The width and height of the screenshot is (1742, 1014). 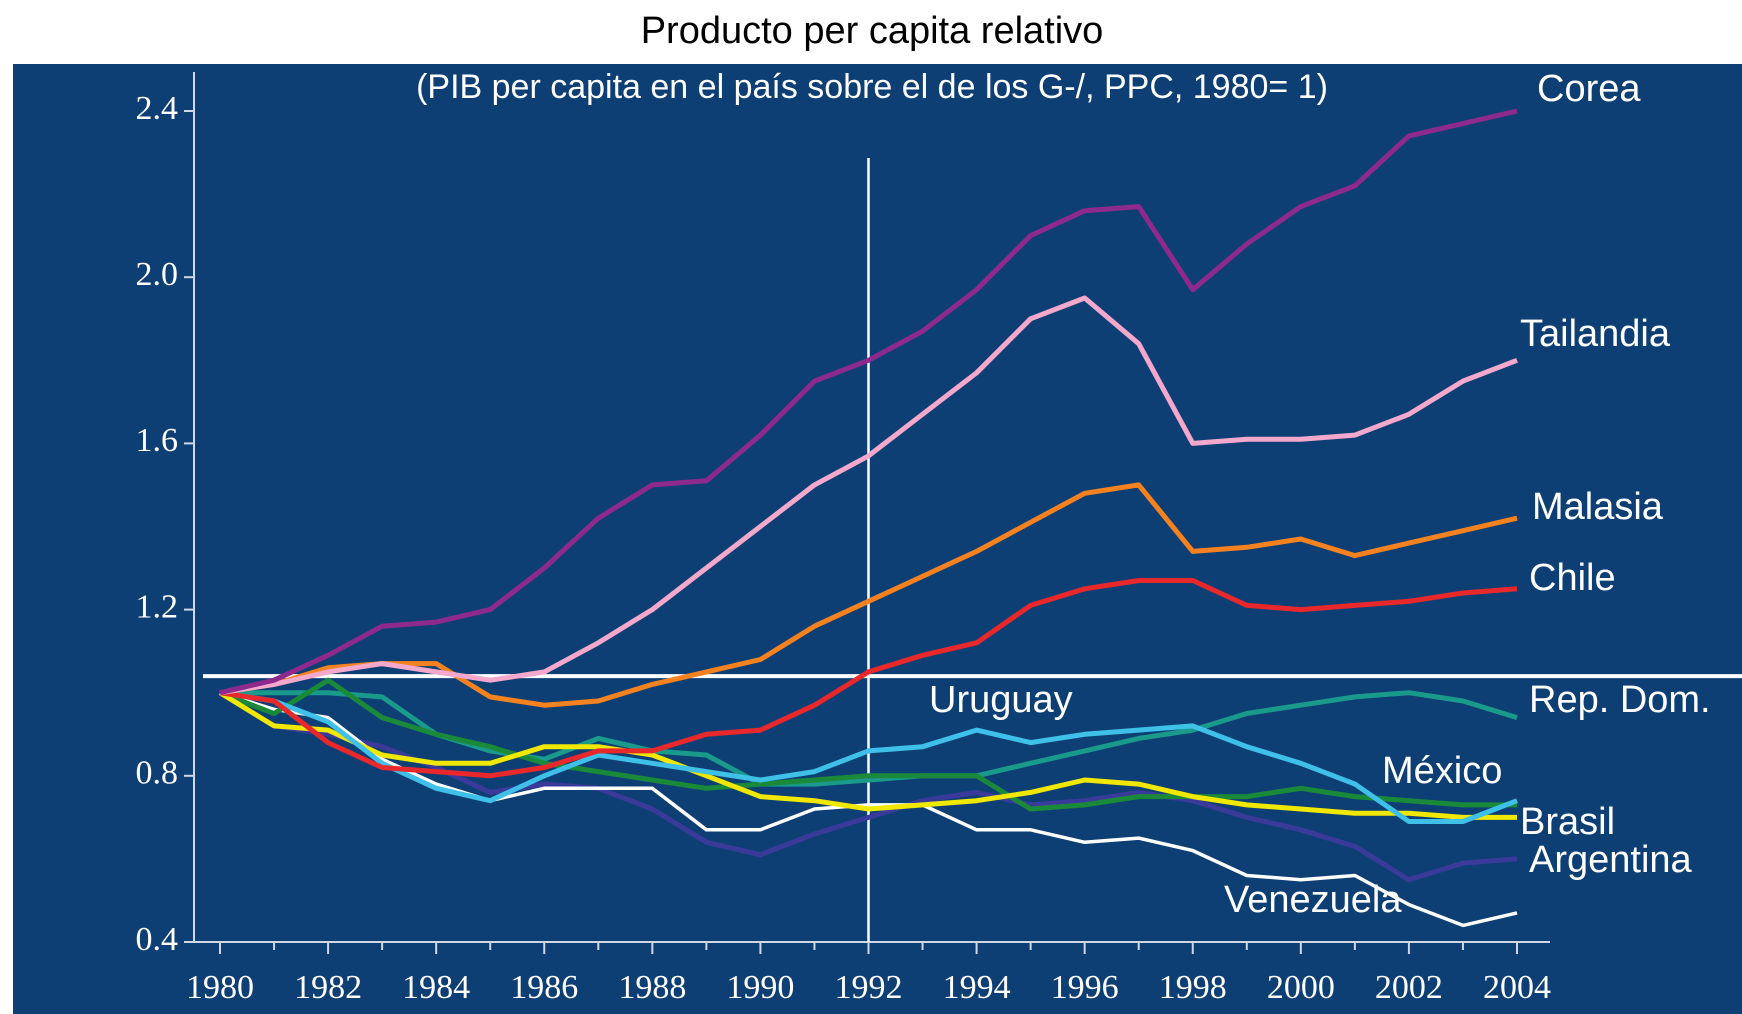 I want to click on series-label: Chile, so click(x=1572, y=578).